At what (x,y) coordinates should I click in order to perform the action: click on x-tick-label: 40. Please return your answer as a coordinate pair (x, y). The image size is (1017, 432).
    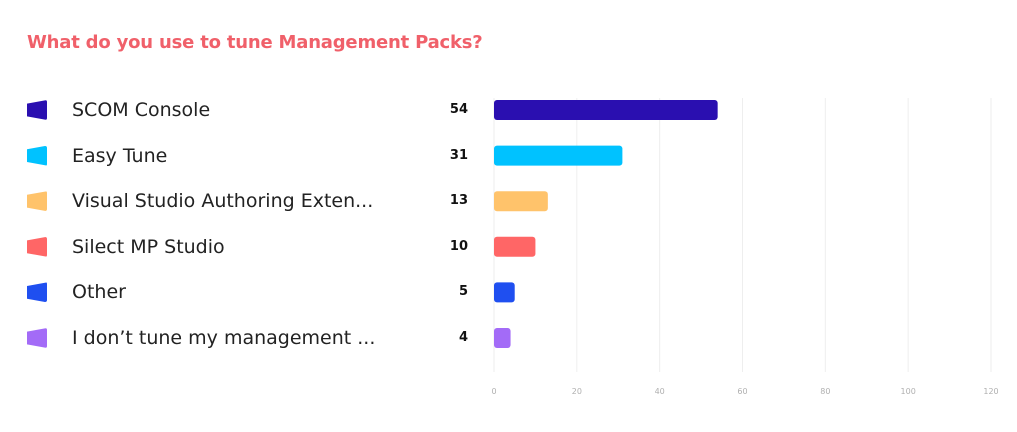
    Looking at the image, I should click on (660, 391).